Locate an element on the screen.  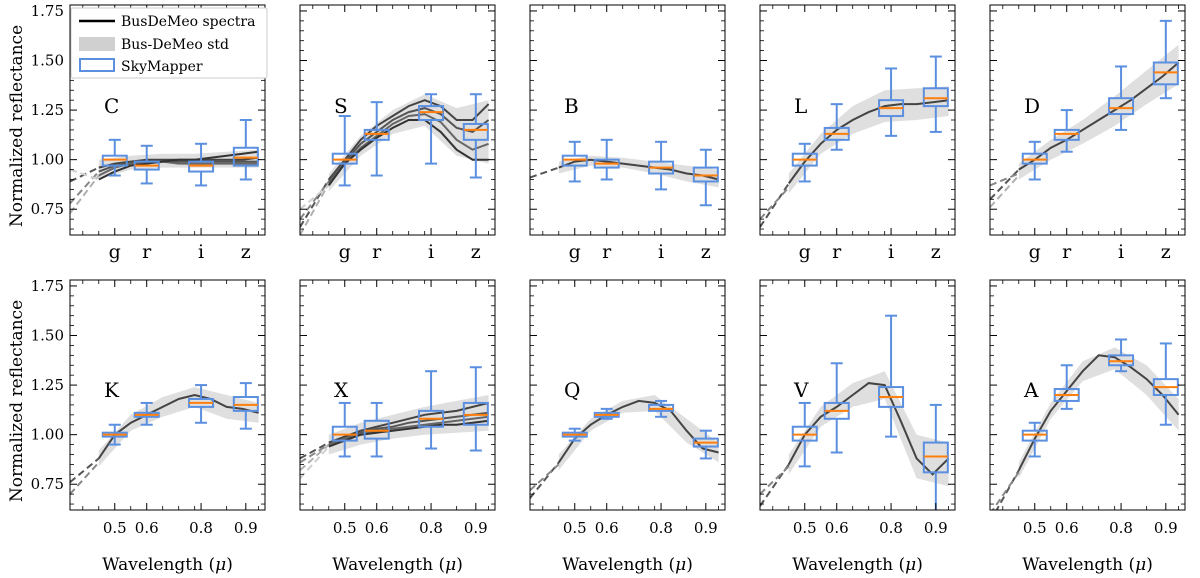
legend-spectra-label: BusDeMeo spectra is located at coordinates (188, 22).